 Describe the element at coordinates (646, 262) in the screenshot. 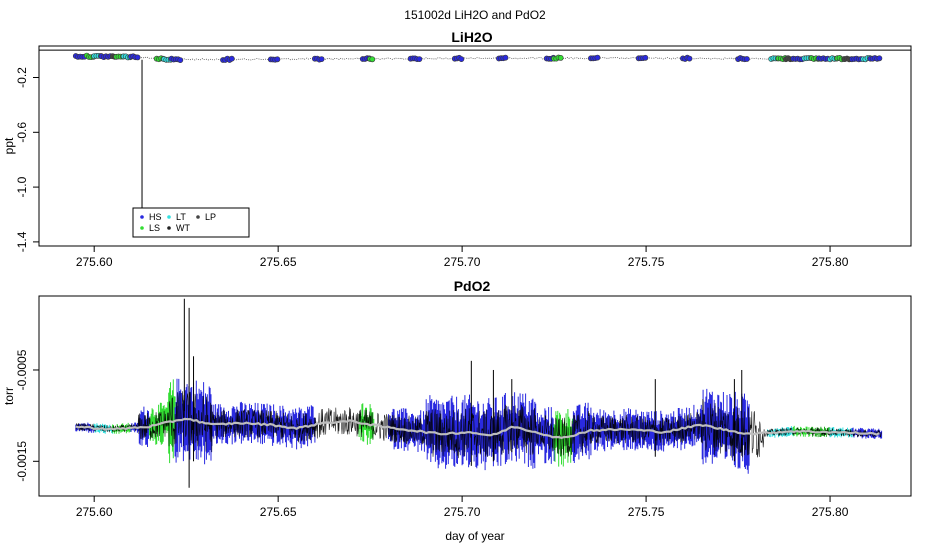

I see `lih2o-x-tick-label: 275.75` at that location.